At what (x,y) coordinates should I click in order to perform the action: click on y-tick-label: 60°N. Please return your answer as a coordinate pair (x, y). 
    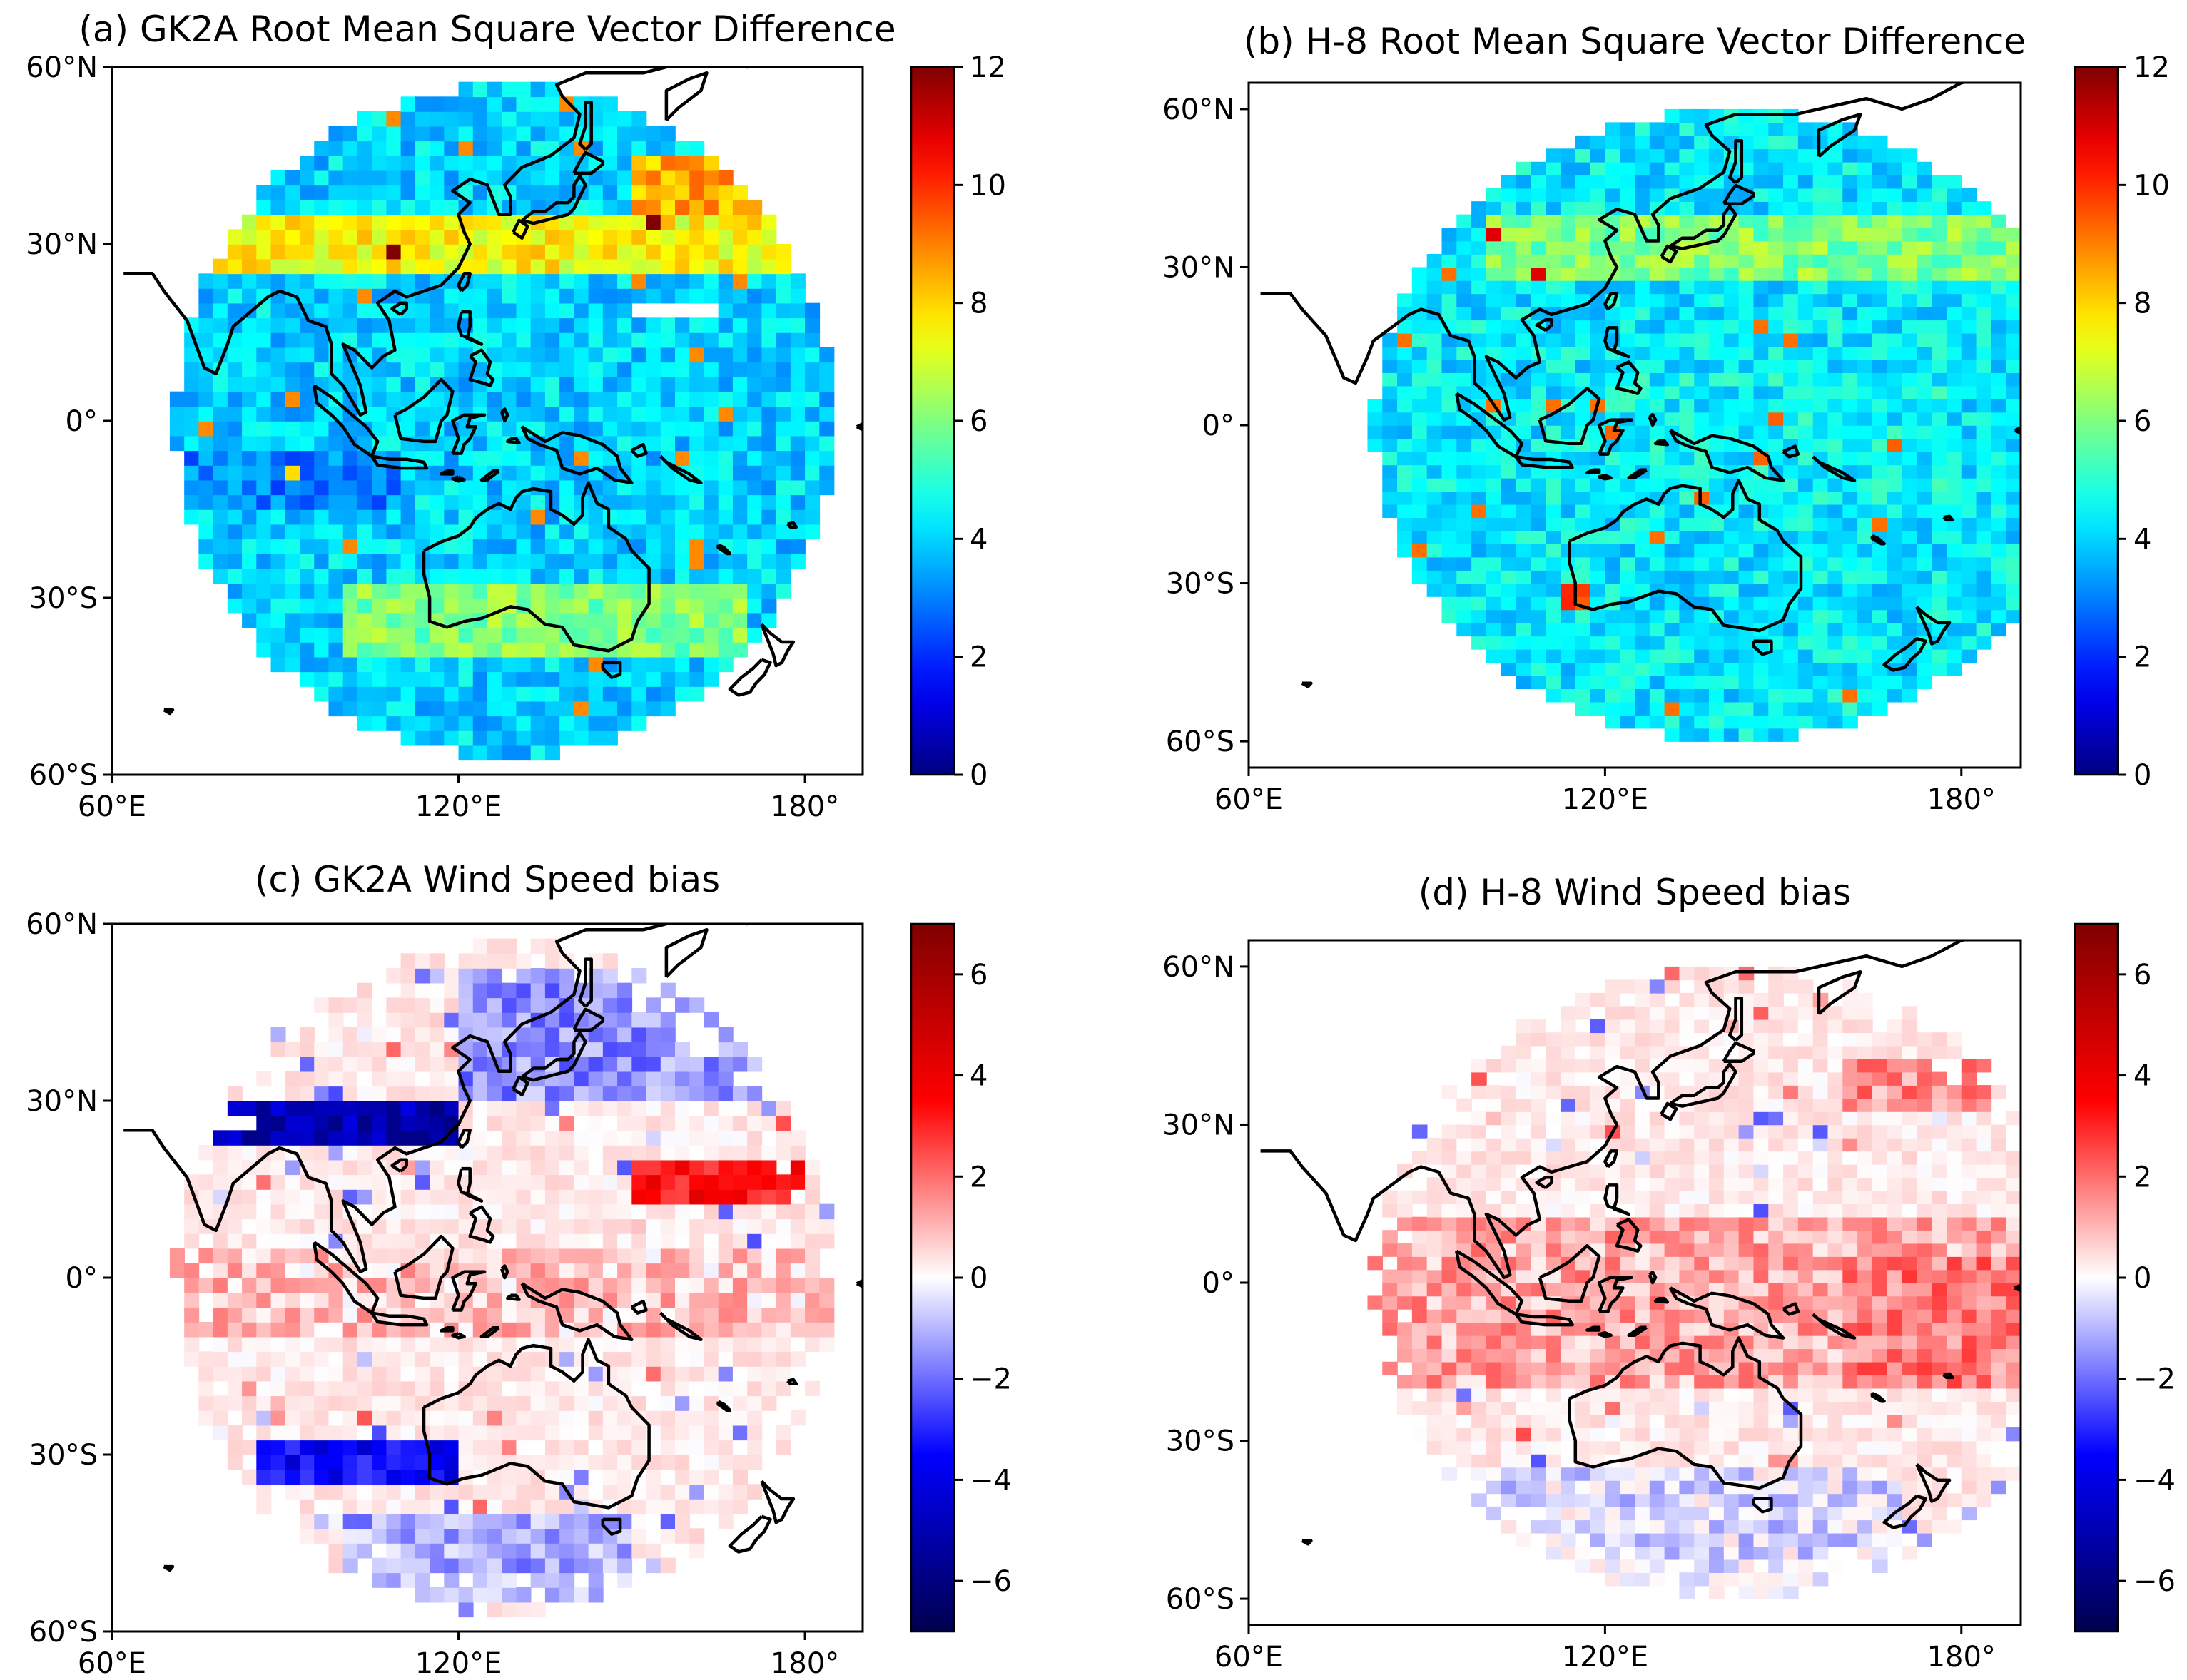
    Looking at the image, I should click on (62, 67).